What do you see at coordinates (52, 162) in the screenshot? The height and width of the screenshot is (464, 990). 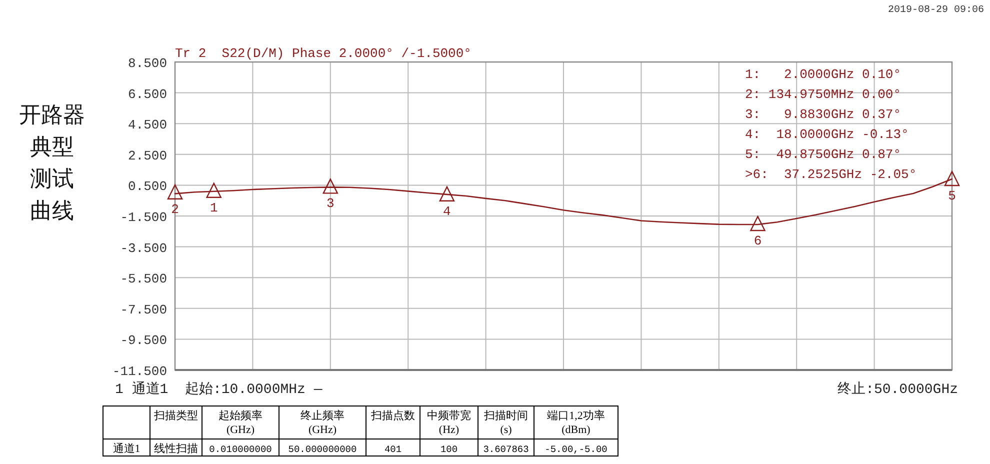 I see `text: 开路器典型测试曲线` at bounding box center [52, 162].